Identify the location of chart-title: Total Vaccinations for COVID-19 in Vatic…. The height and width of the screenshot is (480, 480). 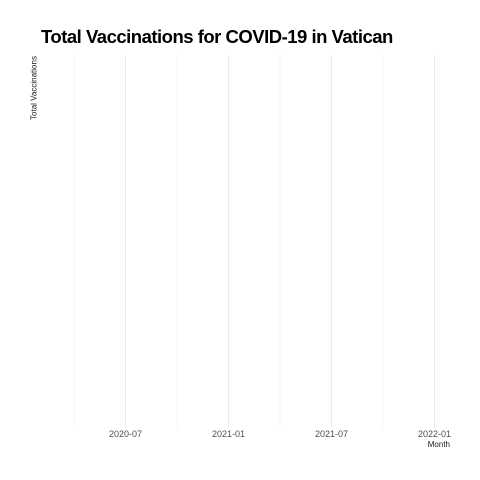
(217, 36).